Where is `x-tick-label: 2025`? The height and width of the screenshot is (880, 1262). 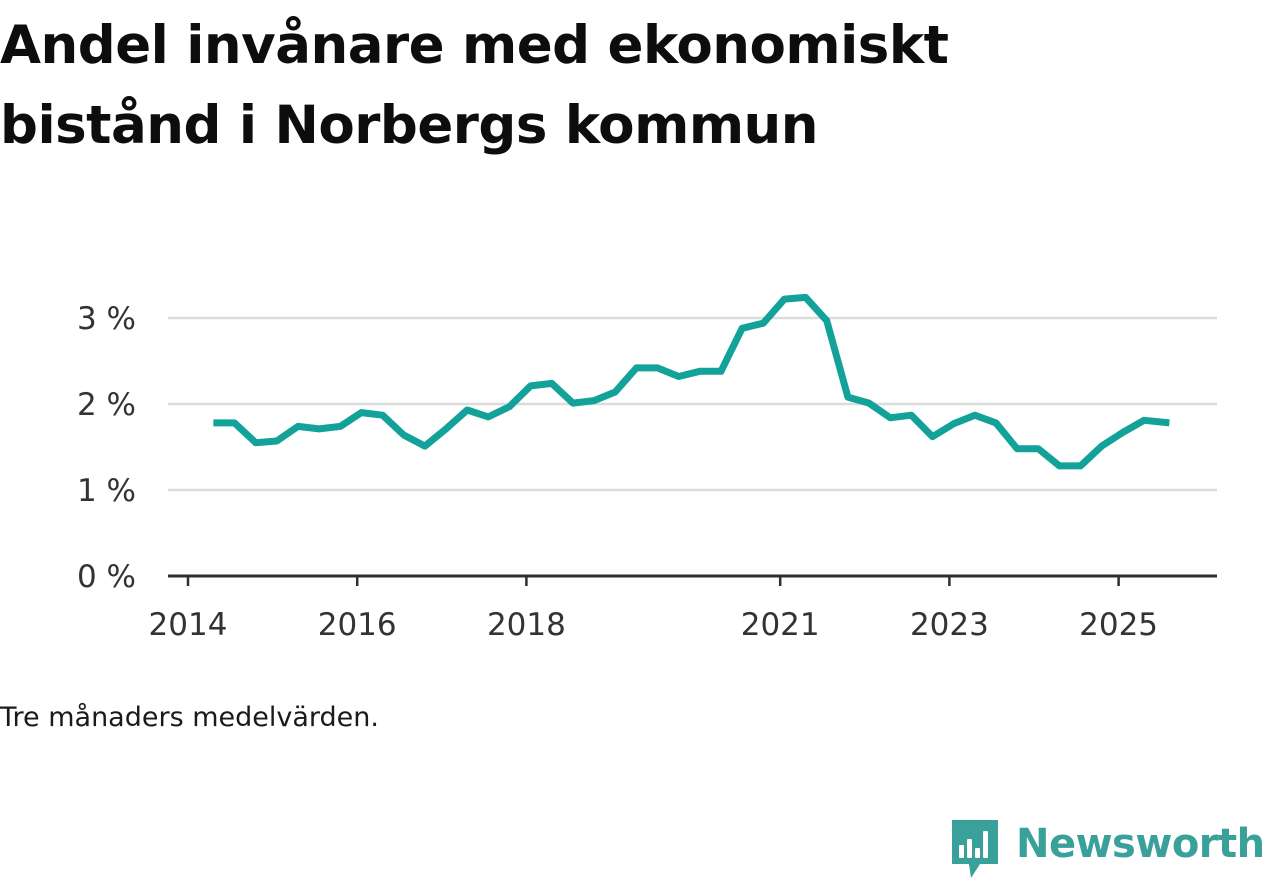
x-tick-label: 2025 is located at coordinates (1118, 625).